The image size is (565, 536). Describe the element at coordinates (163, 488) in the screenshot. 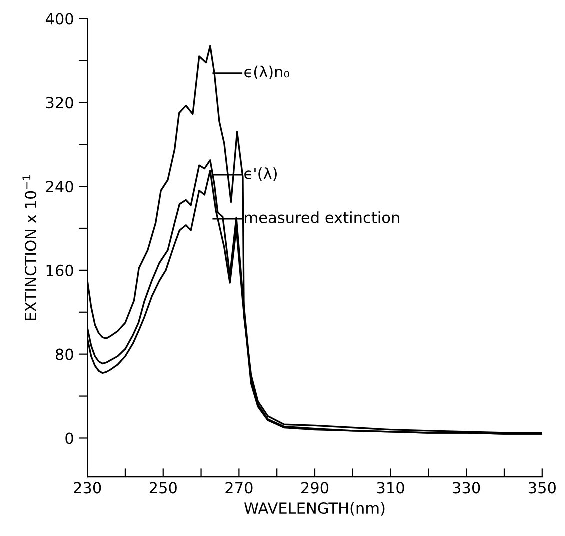

I see `x-tick-label: 250` at that location.